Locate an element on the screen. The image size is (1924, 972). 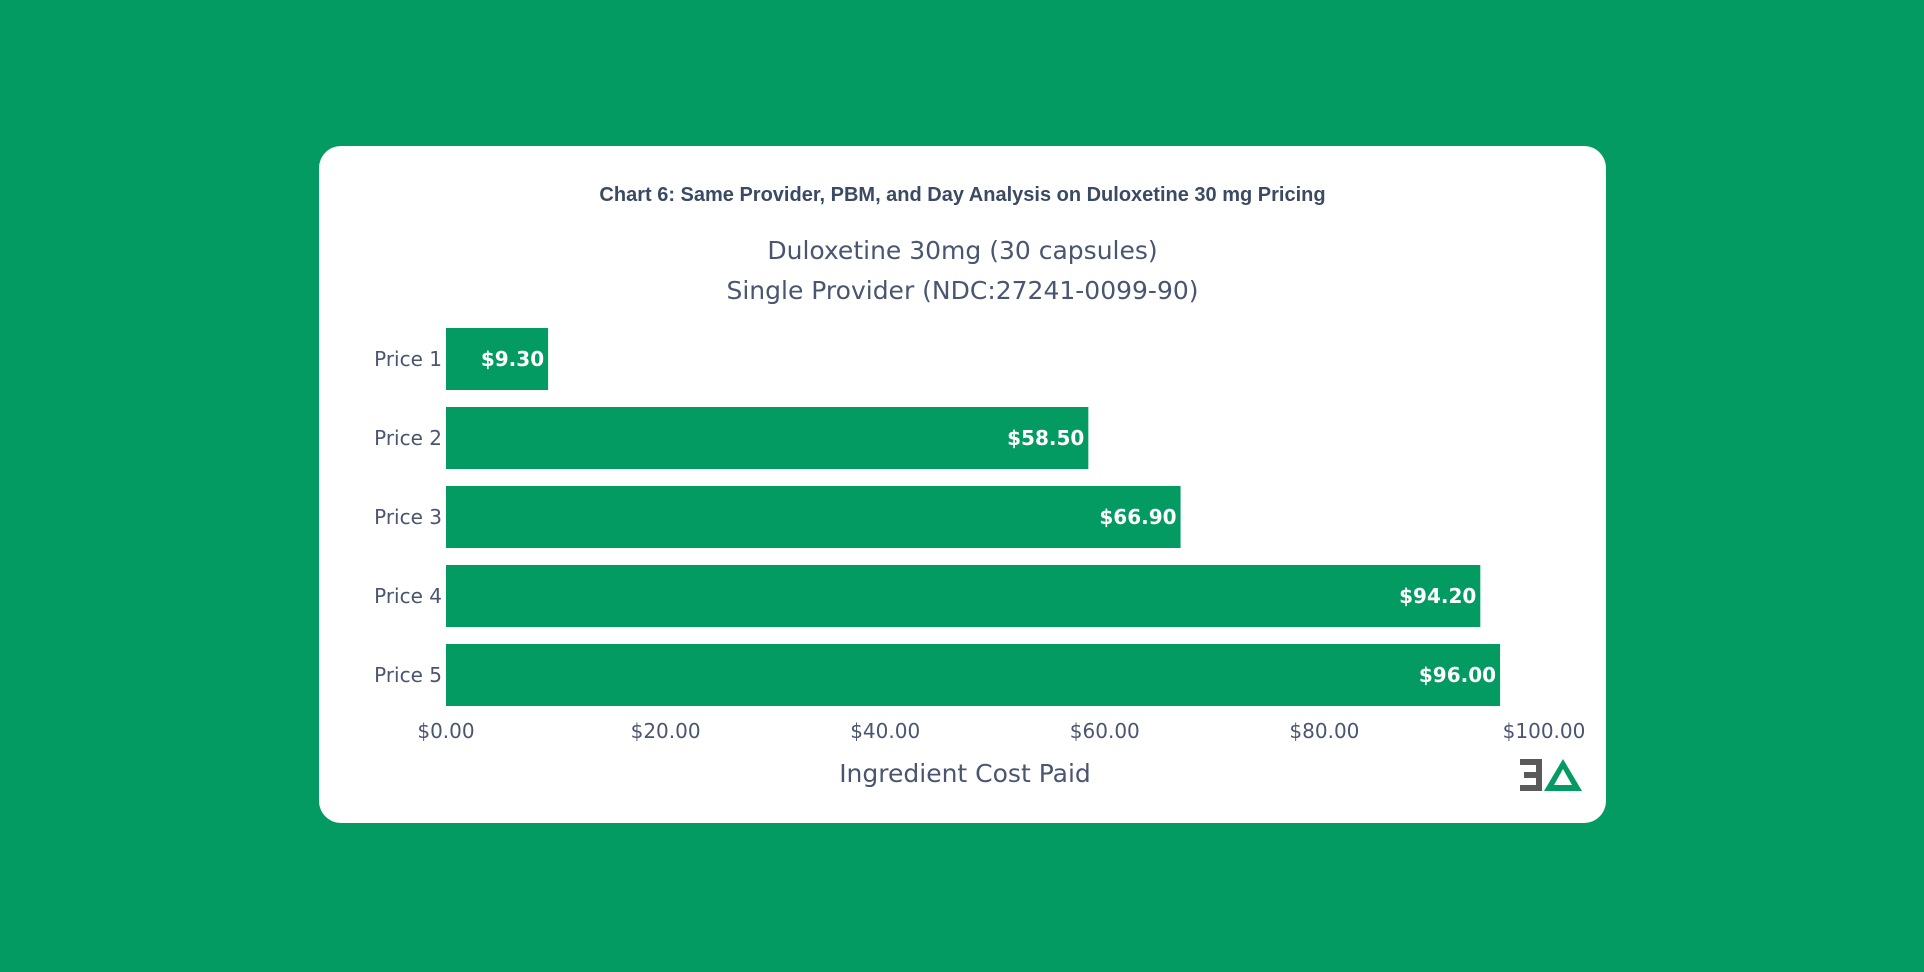
data-label: $66.90 is located at coordinates (1137, 517).